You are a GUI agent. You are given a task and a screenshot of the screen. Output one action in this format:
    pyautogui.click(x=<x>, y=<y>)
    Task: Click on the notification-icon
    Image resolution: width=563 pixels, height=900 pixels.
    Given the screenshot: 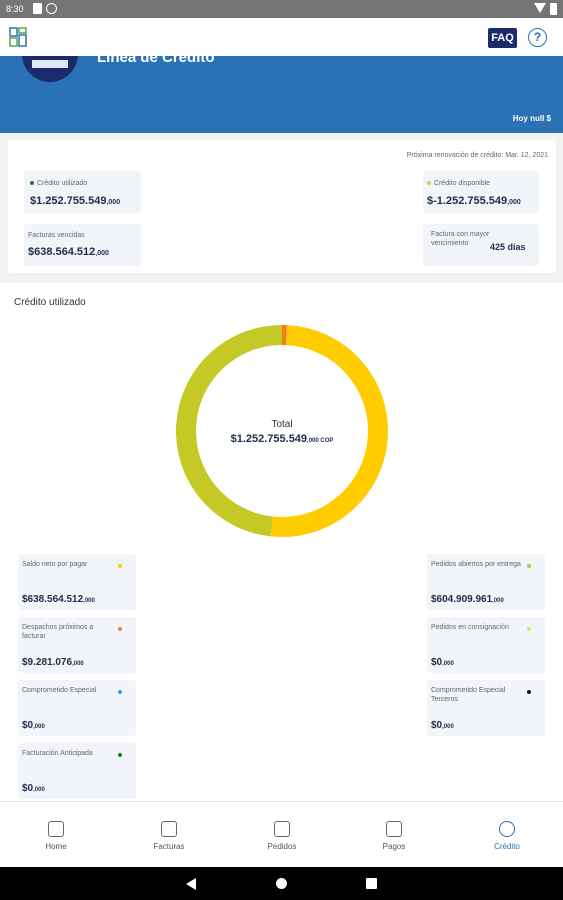 What is the action you would take?
    pyautogui.click(x=37, y=8)
    